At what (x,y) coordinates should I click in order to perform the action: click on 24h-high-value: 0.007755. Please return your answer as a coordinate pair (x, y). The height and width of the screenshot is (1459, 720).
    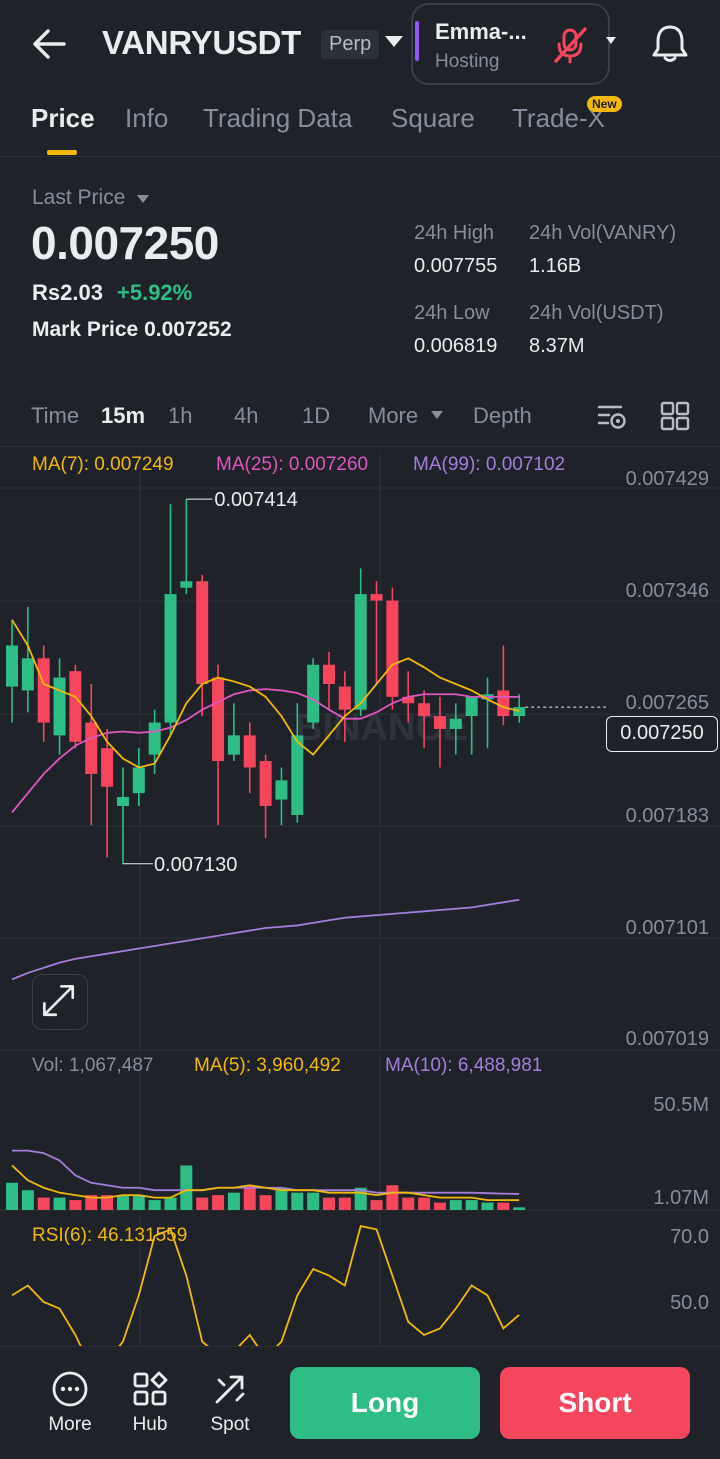
    Looking at the image, I should click on (456, 266).